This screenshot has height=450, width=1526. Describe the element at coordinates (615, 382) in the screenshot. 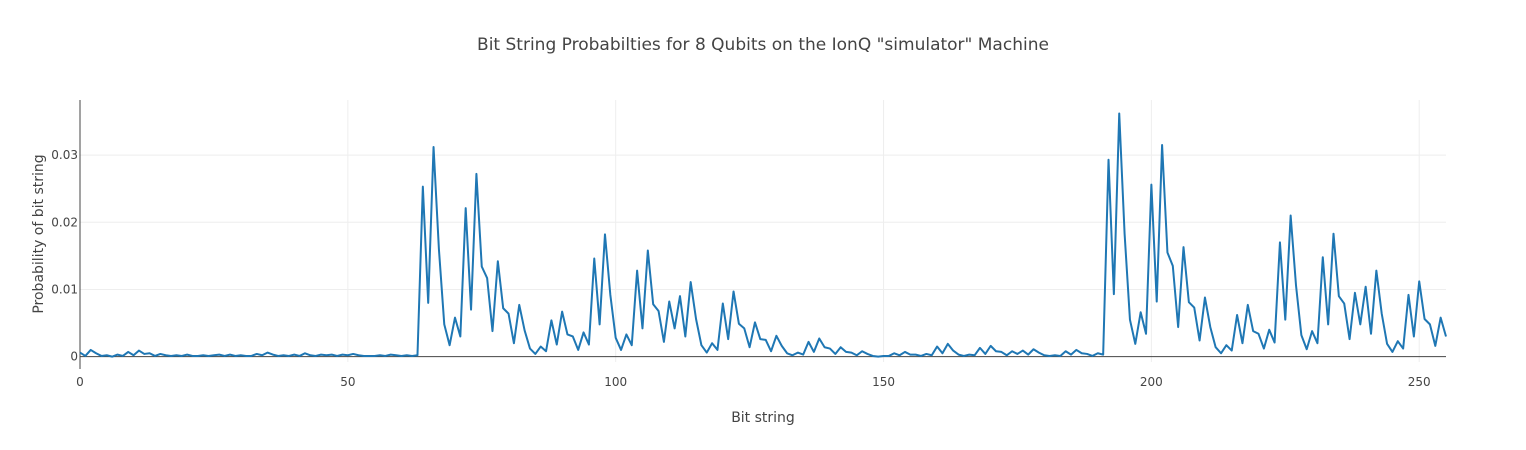

I see `x-tick-label: 100` at that location.